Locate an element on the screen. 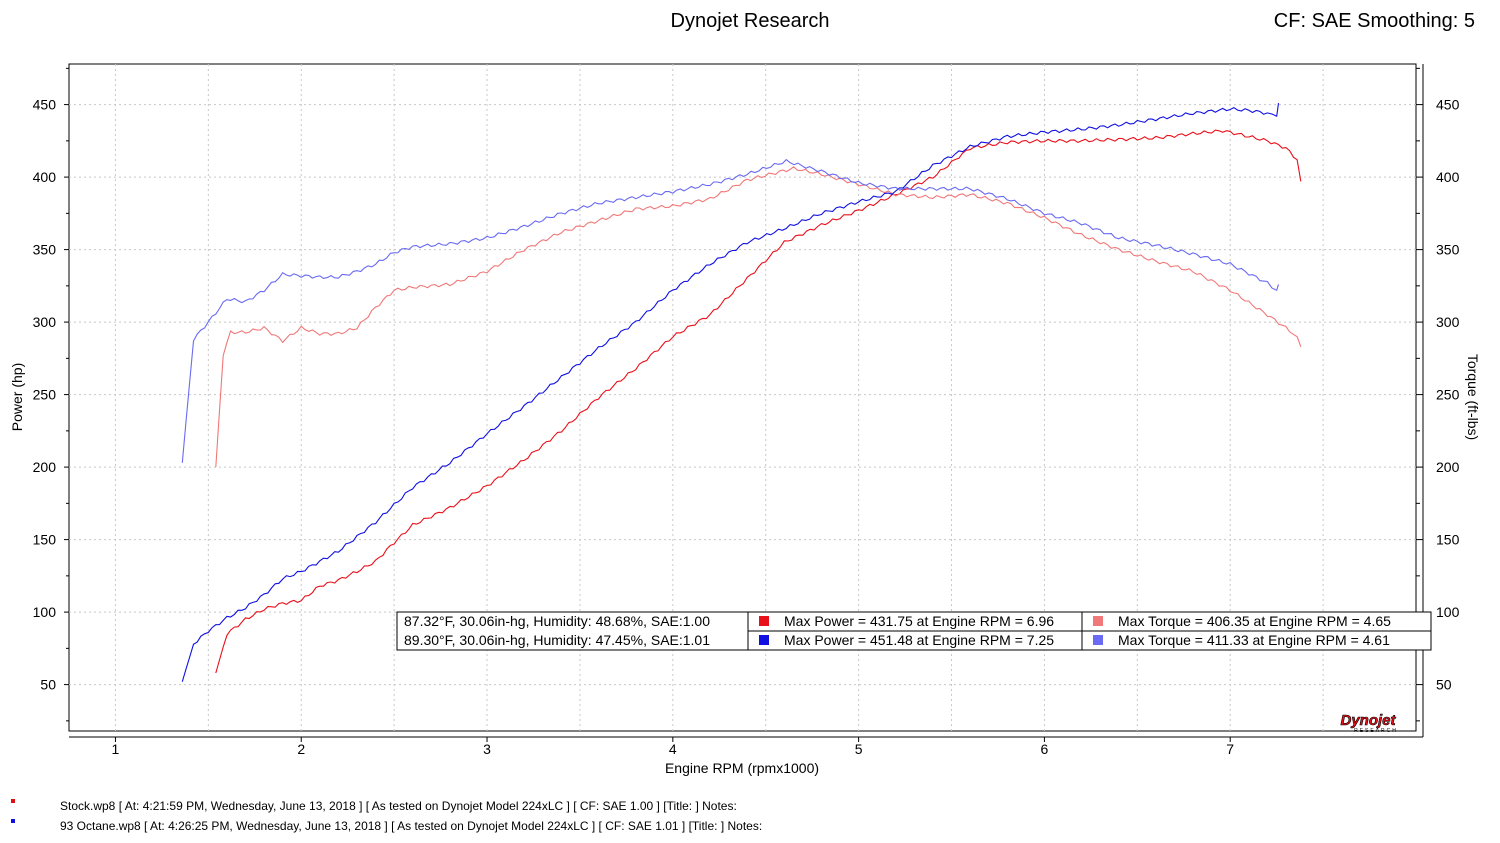 This screenshot has height=843, width=1500. footer-dot-stock is located at coordinates (13, 801).